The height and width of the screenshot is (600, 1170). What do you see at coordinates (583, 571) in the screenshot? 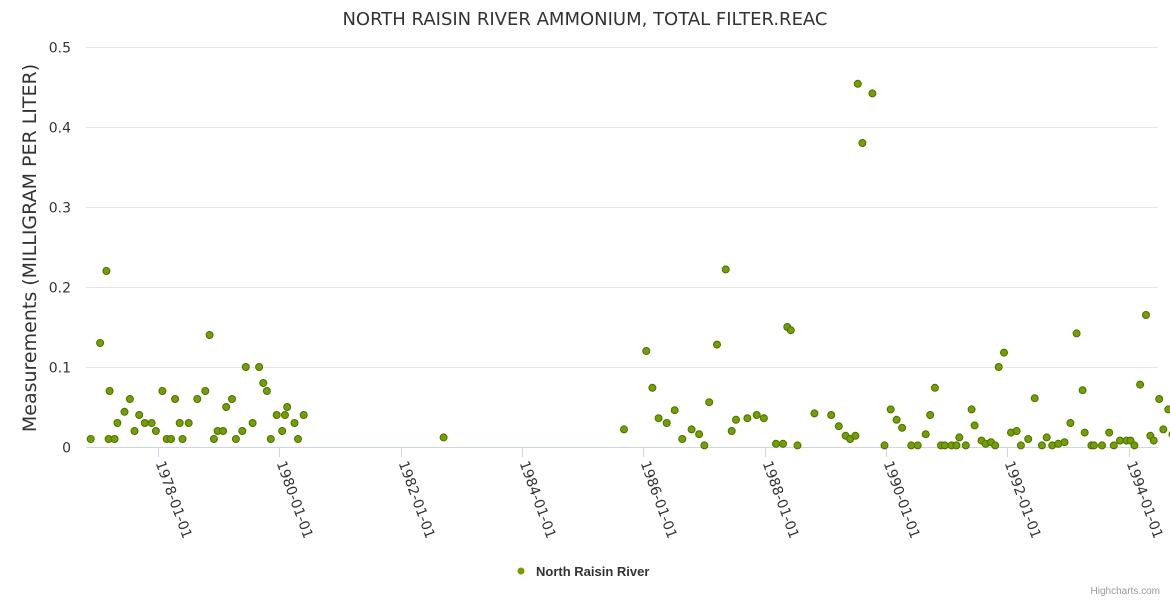
I see `legend: North Raisin River` at bounding box center [583, 571].